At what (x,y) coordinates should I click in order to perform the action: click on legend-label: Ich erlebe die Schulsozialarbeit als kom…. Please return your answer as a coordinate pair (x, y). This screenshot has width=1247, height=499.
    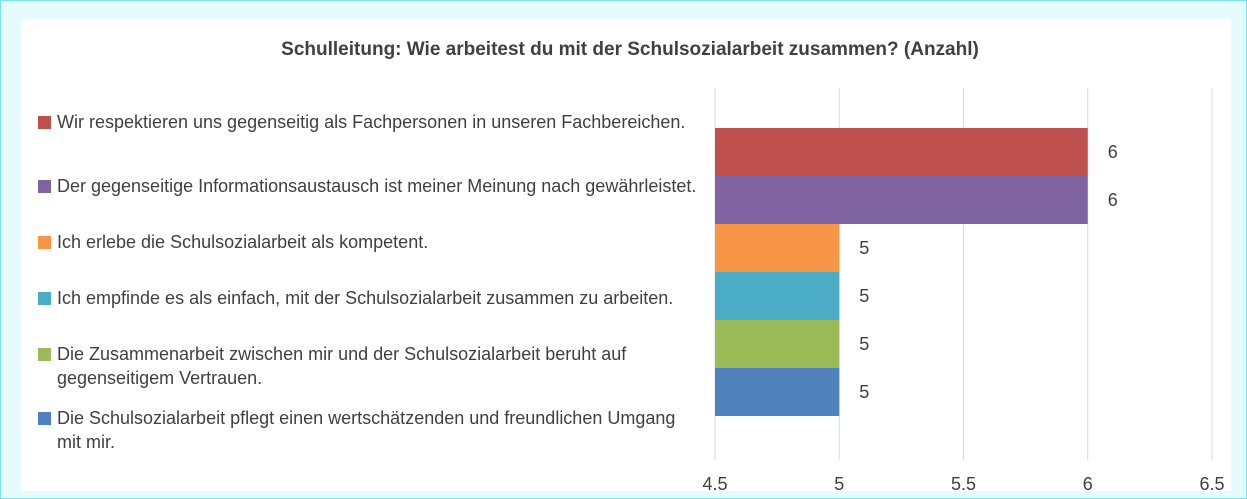
    Looking at the image, I should click on (243, 242).